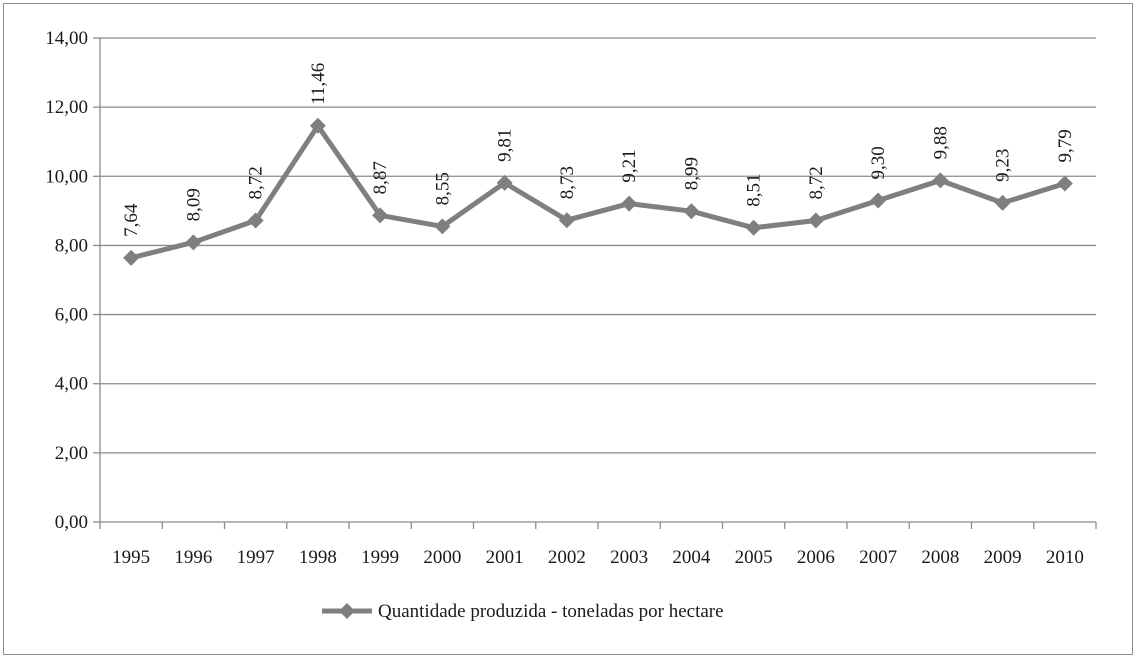 The height and width of the screenshot is (662, 1140). Describe the element at coordinates (629, 165) in the screenshot. I see `data-label: 9,21` at that location.